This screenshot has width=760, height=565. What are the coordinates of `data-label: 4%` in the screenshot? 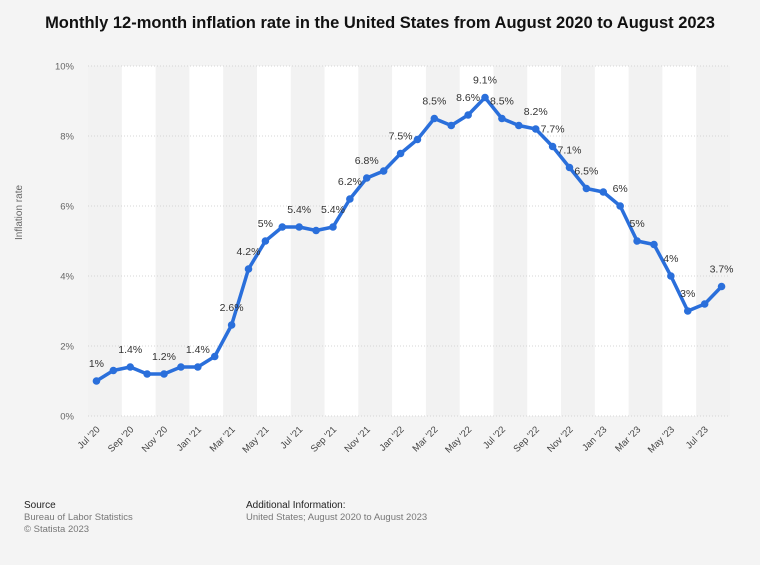 It's located at (670, 259).